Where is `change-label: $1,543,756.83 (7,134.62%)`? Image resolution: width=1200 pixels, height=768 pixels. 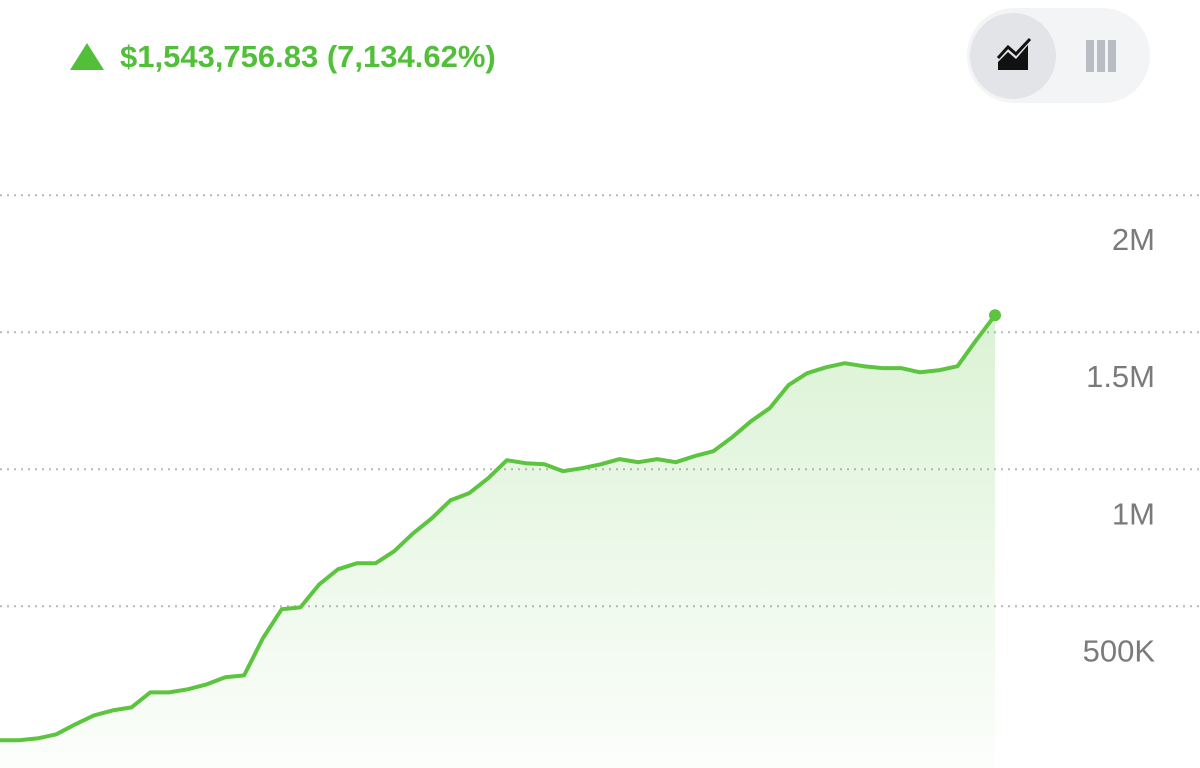 change-label: $1,543,756.83 (7,134.62%) is located at coordinates (308, 56).